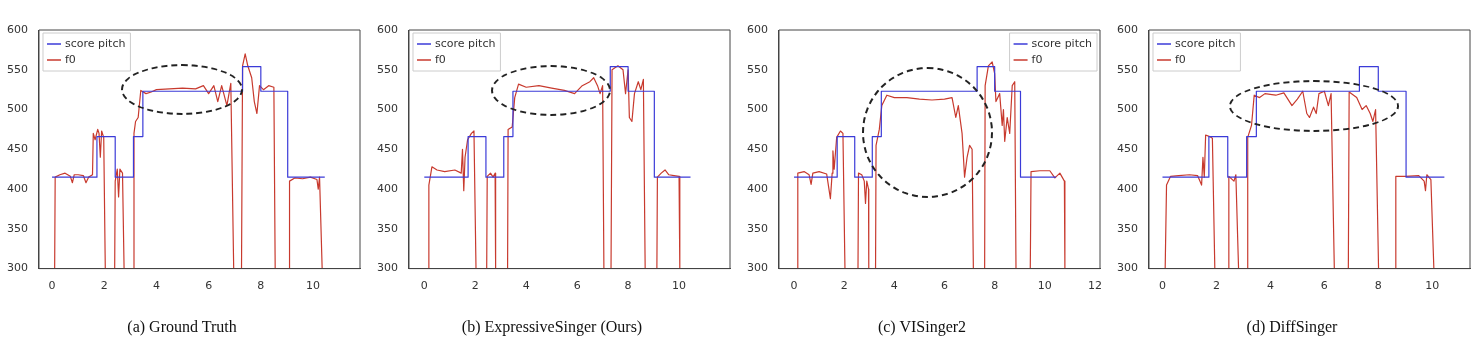 The width and height of the screenshot is (1480, 349). What do you see at coordinates (922, 326) in the screenshot?
I see `text: (c) VISinger2` at bounding box center [922, 326].